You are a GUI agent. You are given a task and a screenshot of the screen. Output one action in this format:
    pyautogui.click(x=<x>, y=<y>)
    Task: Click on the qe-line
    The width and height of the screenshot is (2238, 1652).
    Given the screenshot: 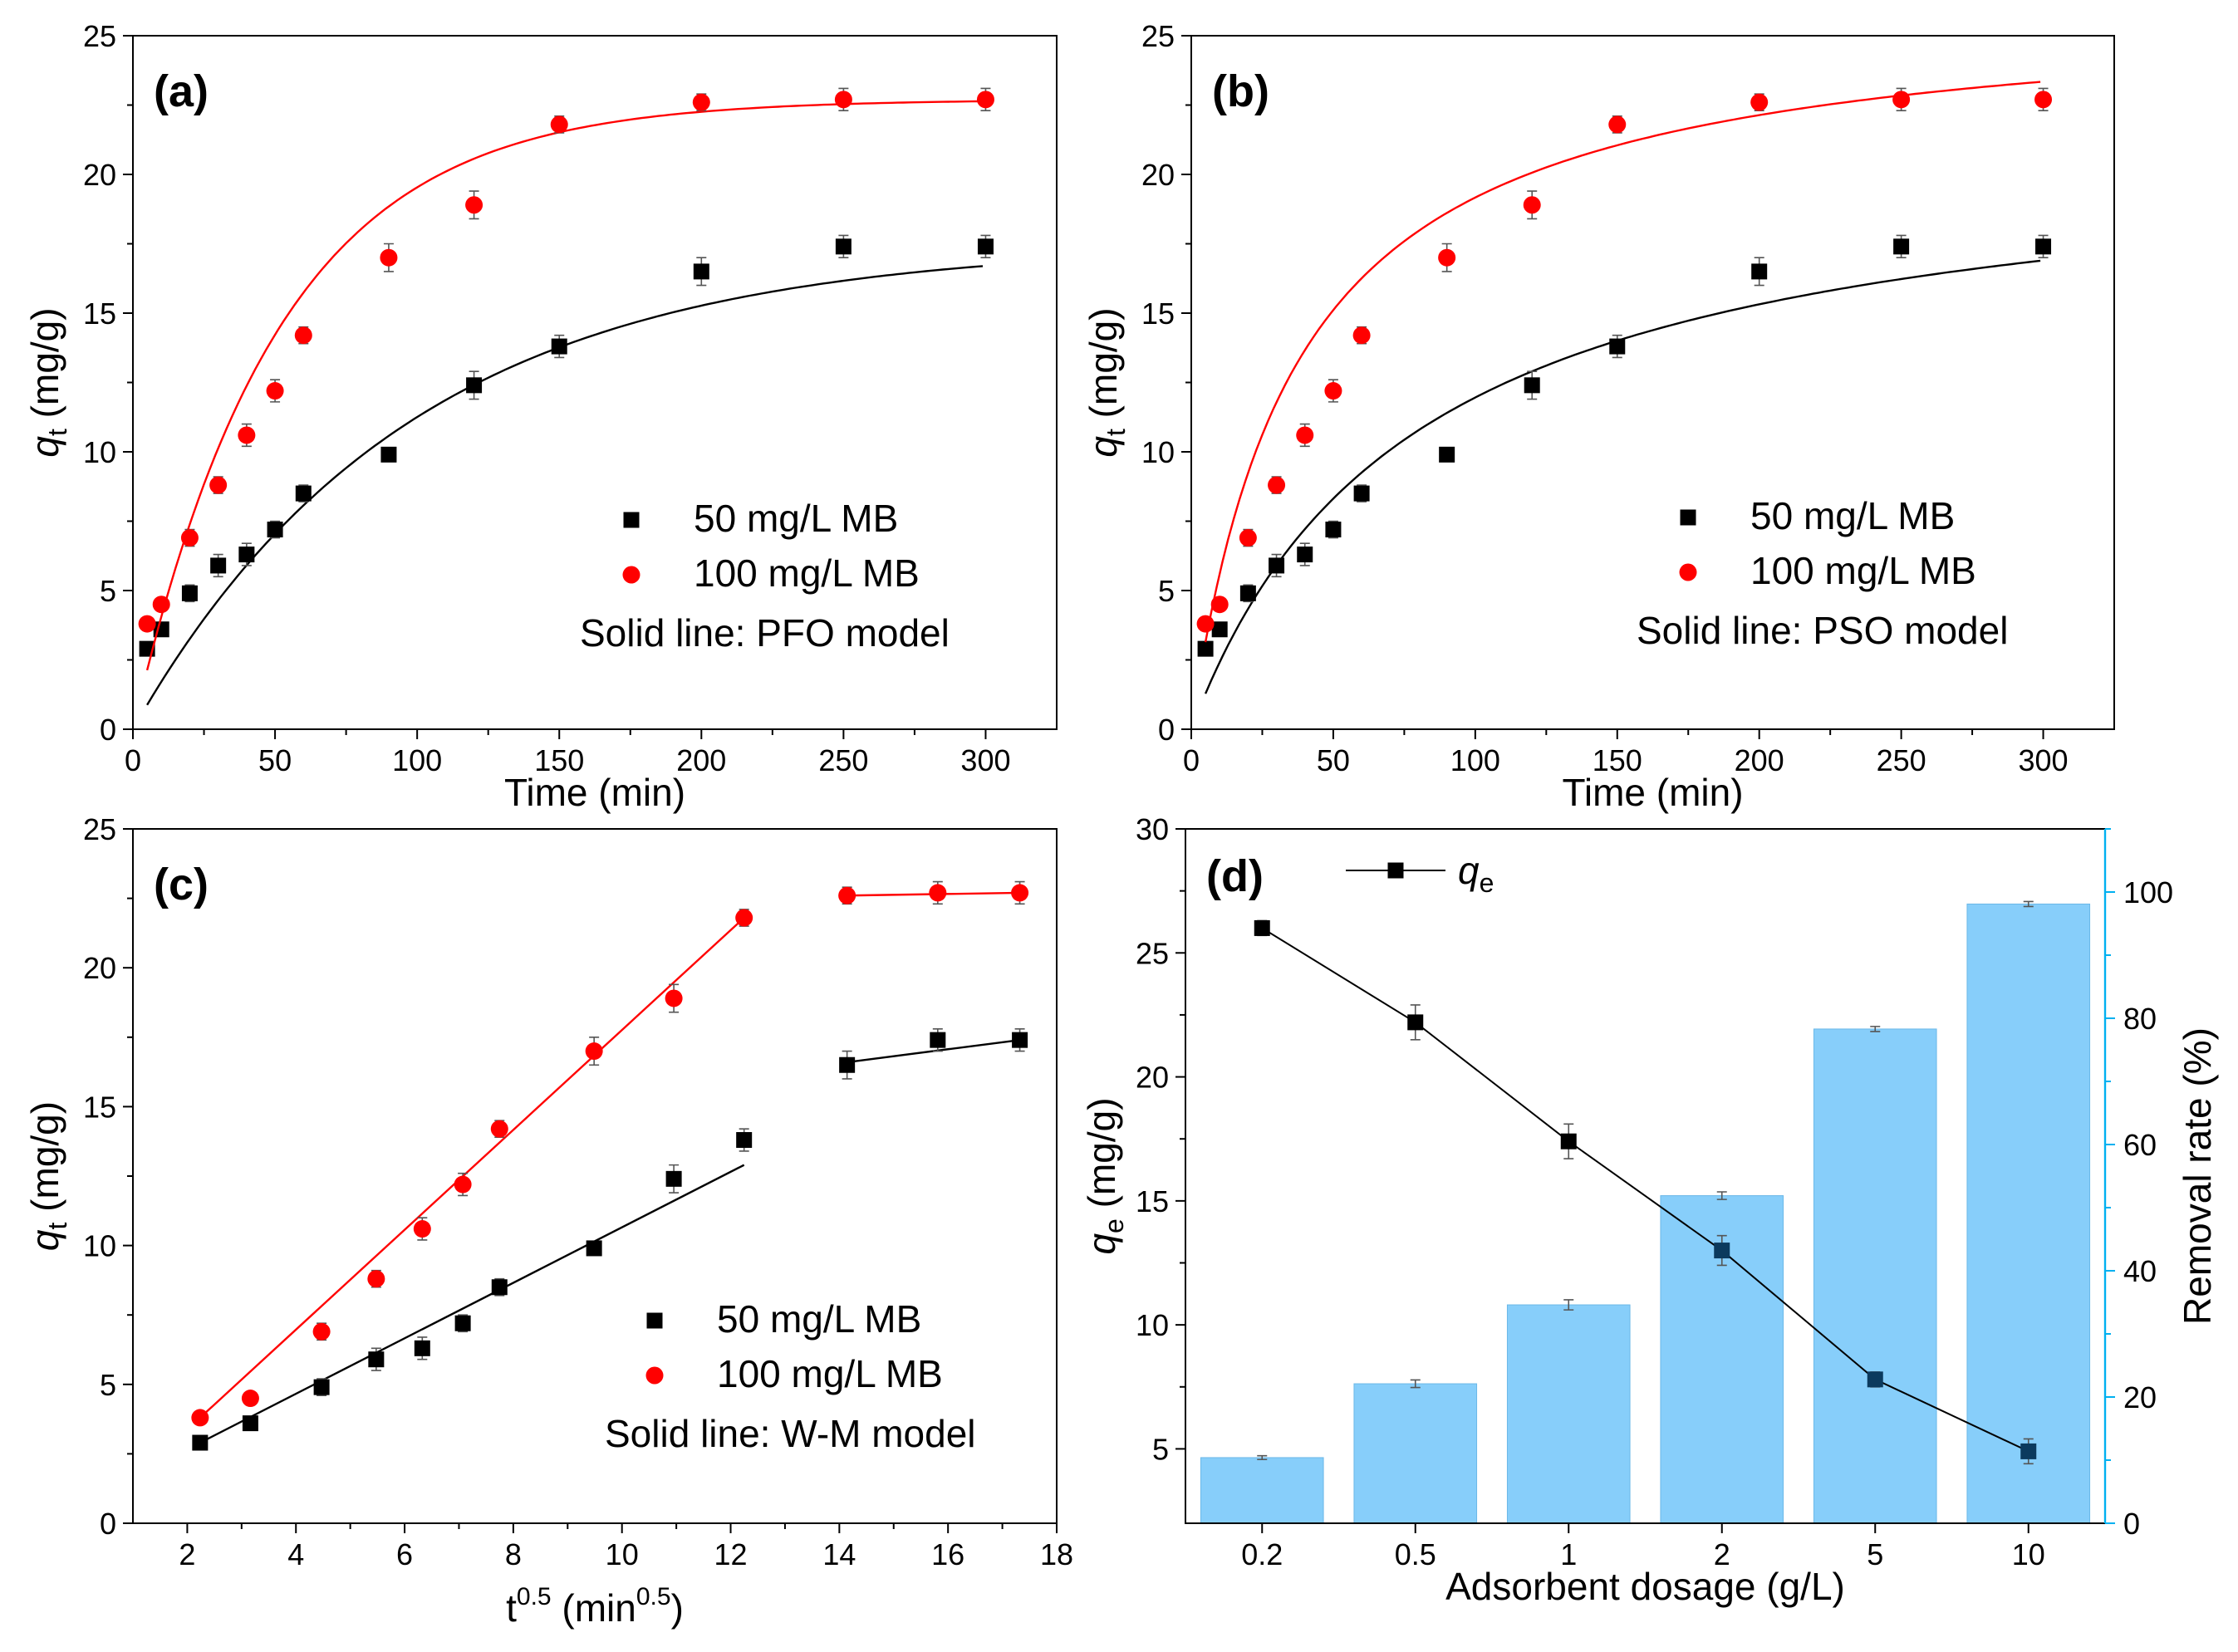 What is the action you would take?
    pyautogui.click(x=1645, y=1190)
    